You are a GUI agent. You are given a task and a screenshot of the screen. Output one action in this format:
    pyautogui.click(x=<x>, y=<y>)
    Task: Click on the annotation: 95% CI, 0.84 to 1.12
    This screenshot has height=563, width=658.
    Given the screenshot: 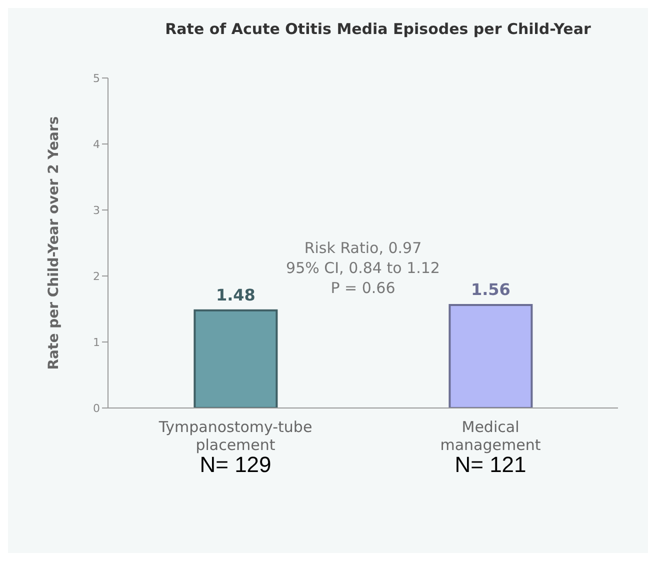 What is the action you would take?
    pyautogui.click(x=363, y=268)
    